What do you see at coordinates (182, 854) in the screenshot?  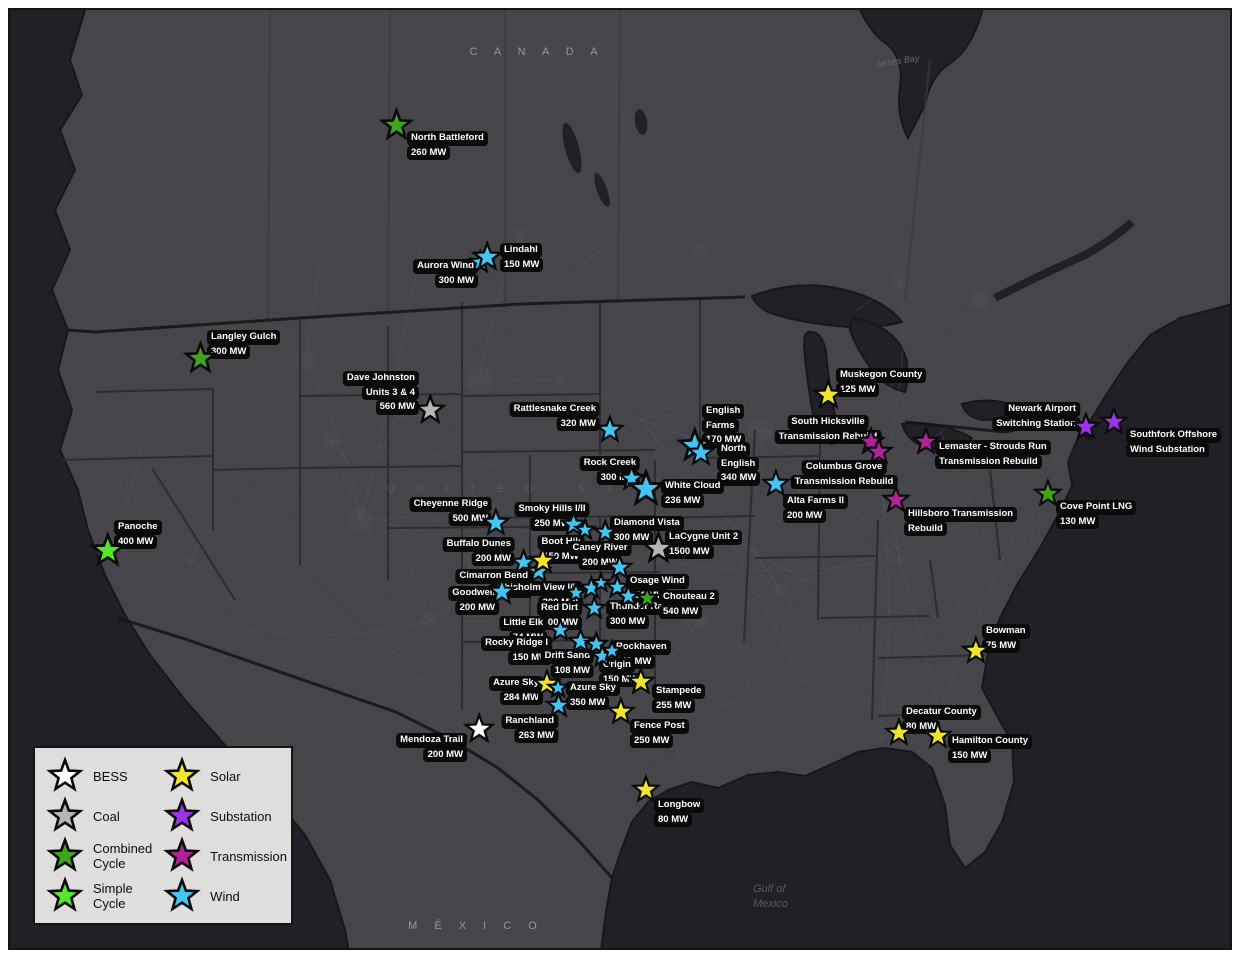 I see `transmission-star-icon` at bounding box center [182, 854].